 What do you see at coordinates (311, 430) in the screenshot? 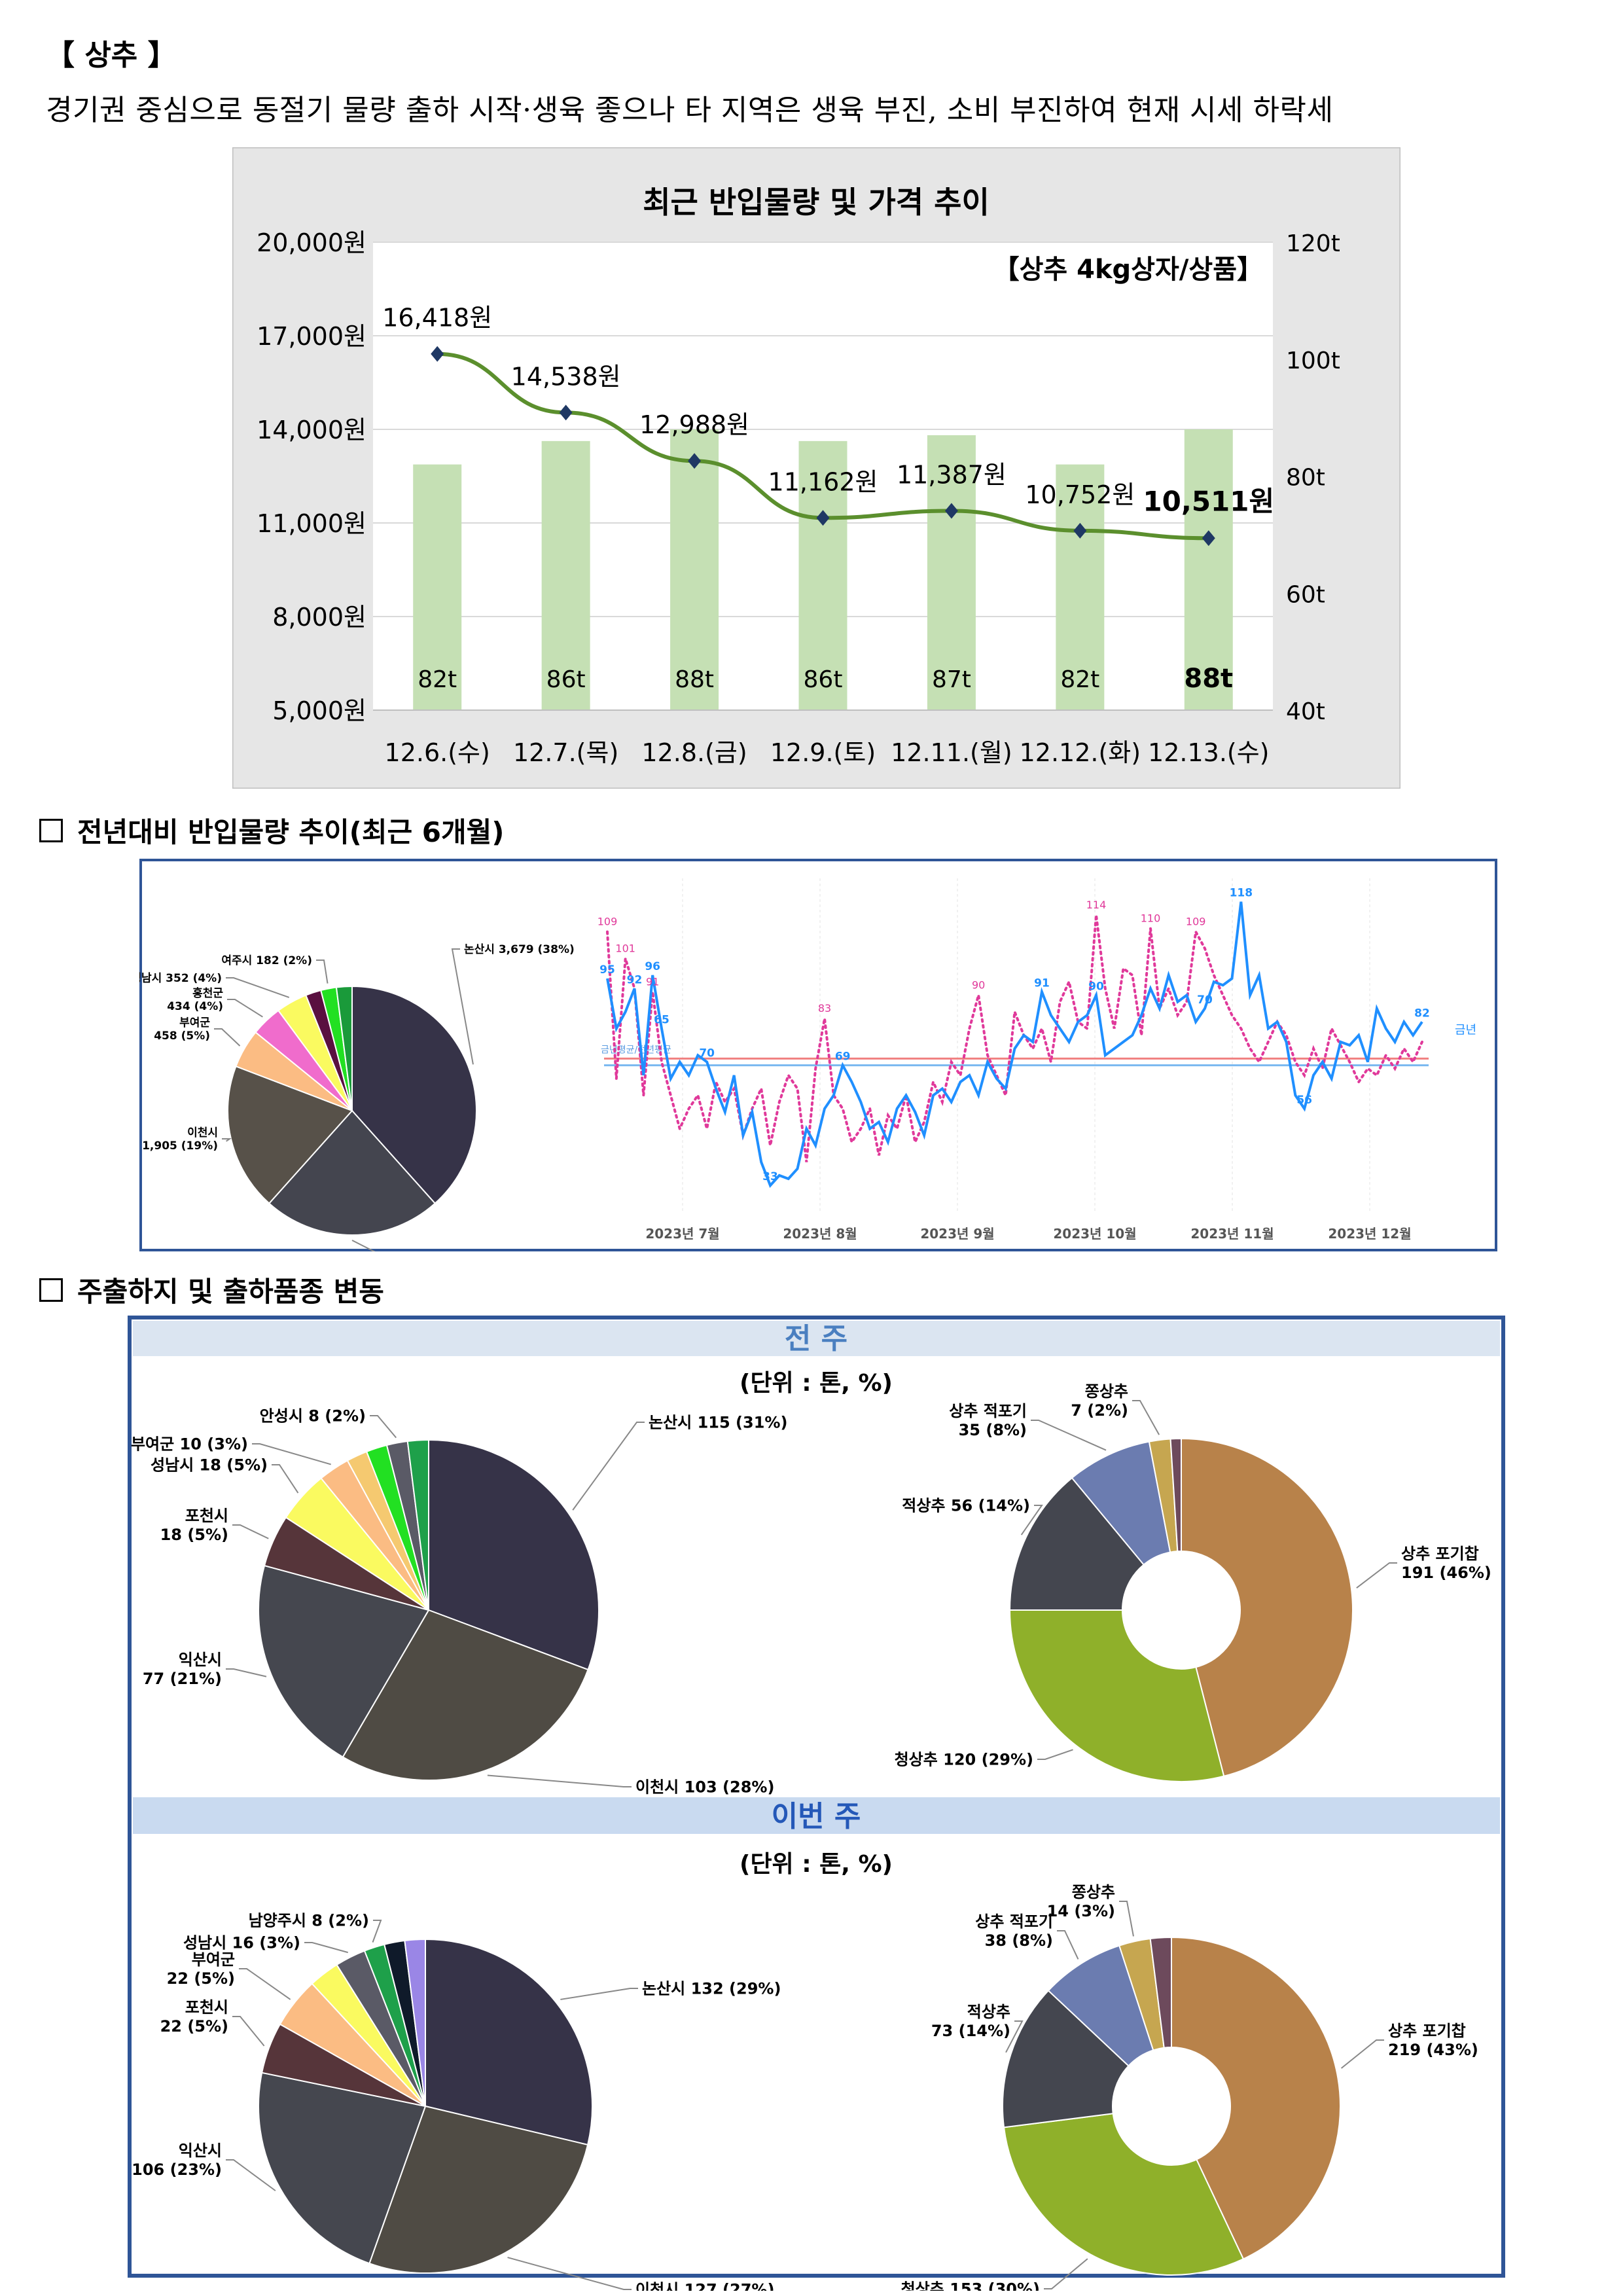
I see `y-left-tick: 14,000원` at bounding box center [311, 430].